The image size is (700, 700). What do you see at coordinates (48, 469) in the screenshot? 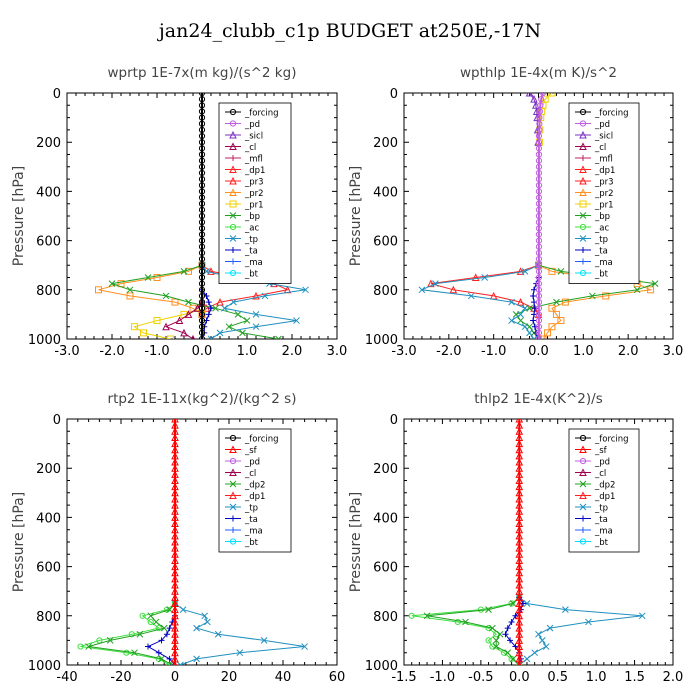
I see `y-tick-label: 200` at bounding box center [48, 469].